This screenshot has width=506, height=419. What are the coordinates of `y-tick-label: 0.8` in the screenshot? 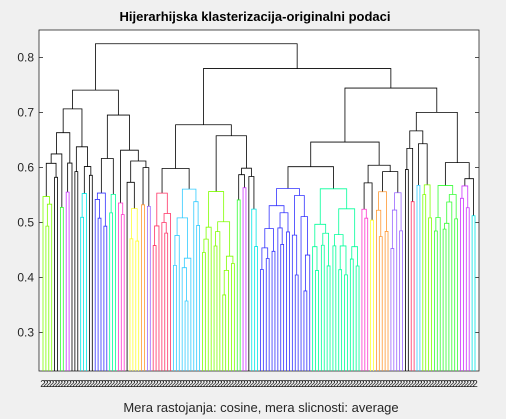 It's located at (25, 58).